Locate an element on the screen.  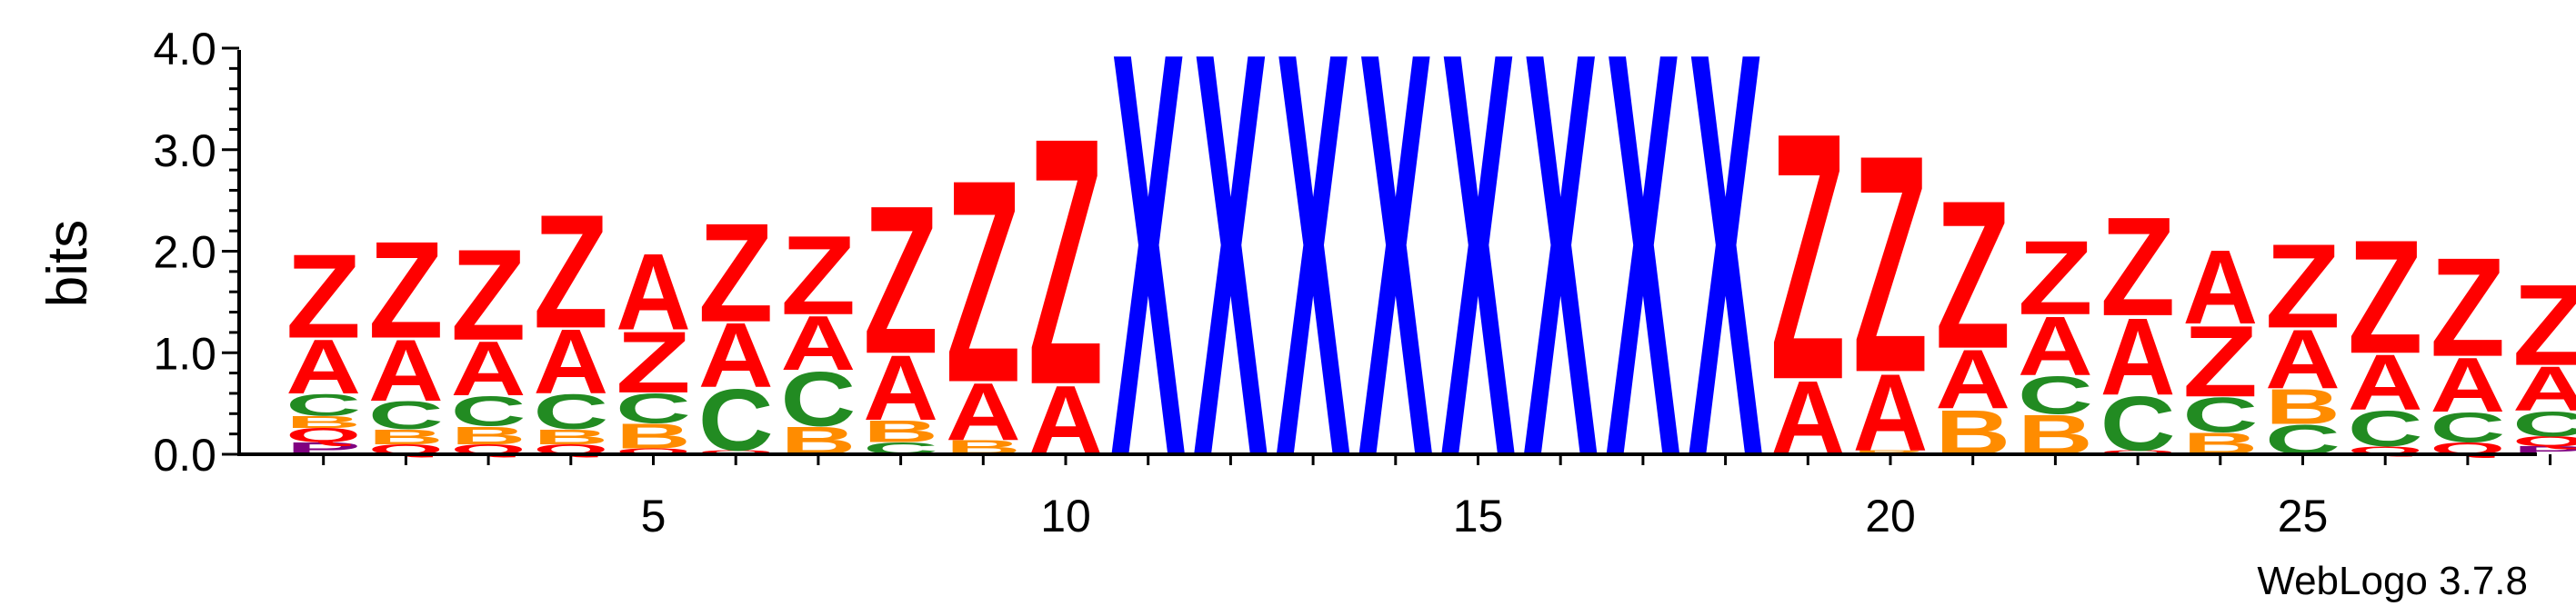
y-axis-label: bits is located at coordinates (68, 263).